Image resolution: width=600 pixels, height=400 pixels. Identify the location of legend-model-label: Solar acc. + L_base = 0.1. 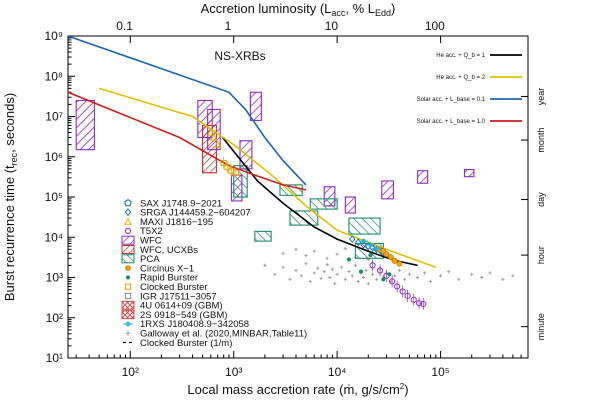
(451, 100).